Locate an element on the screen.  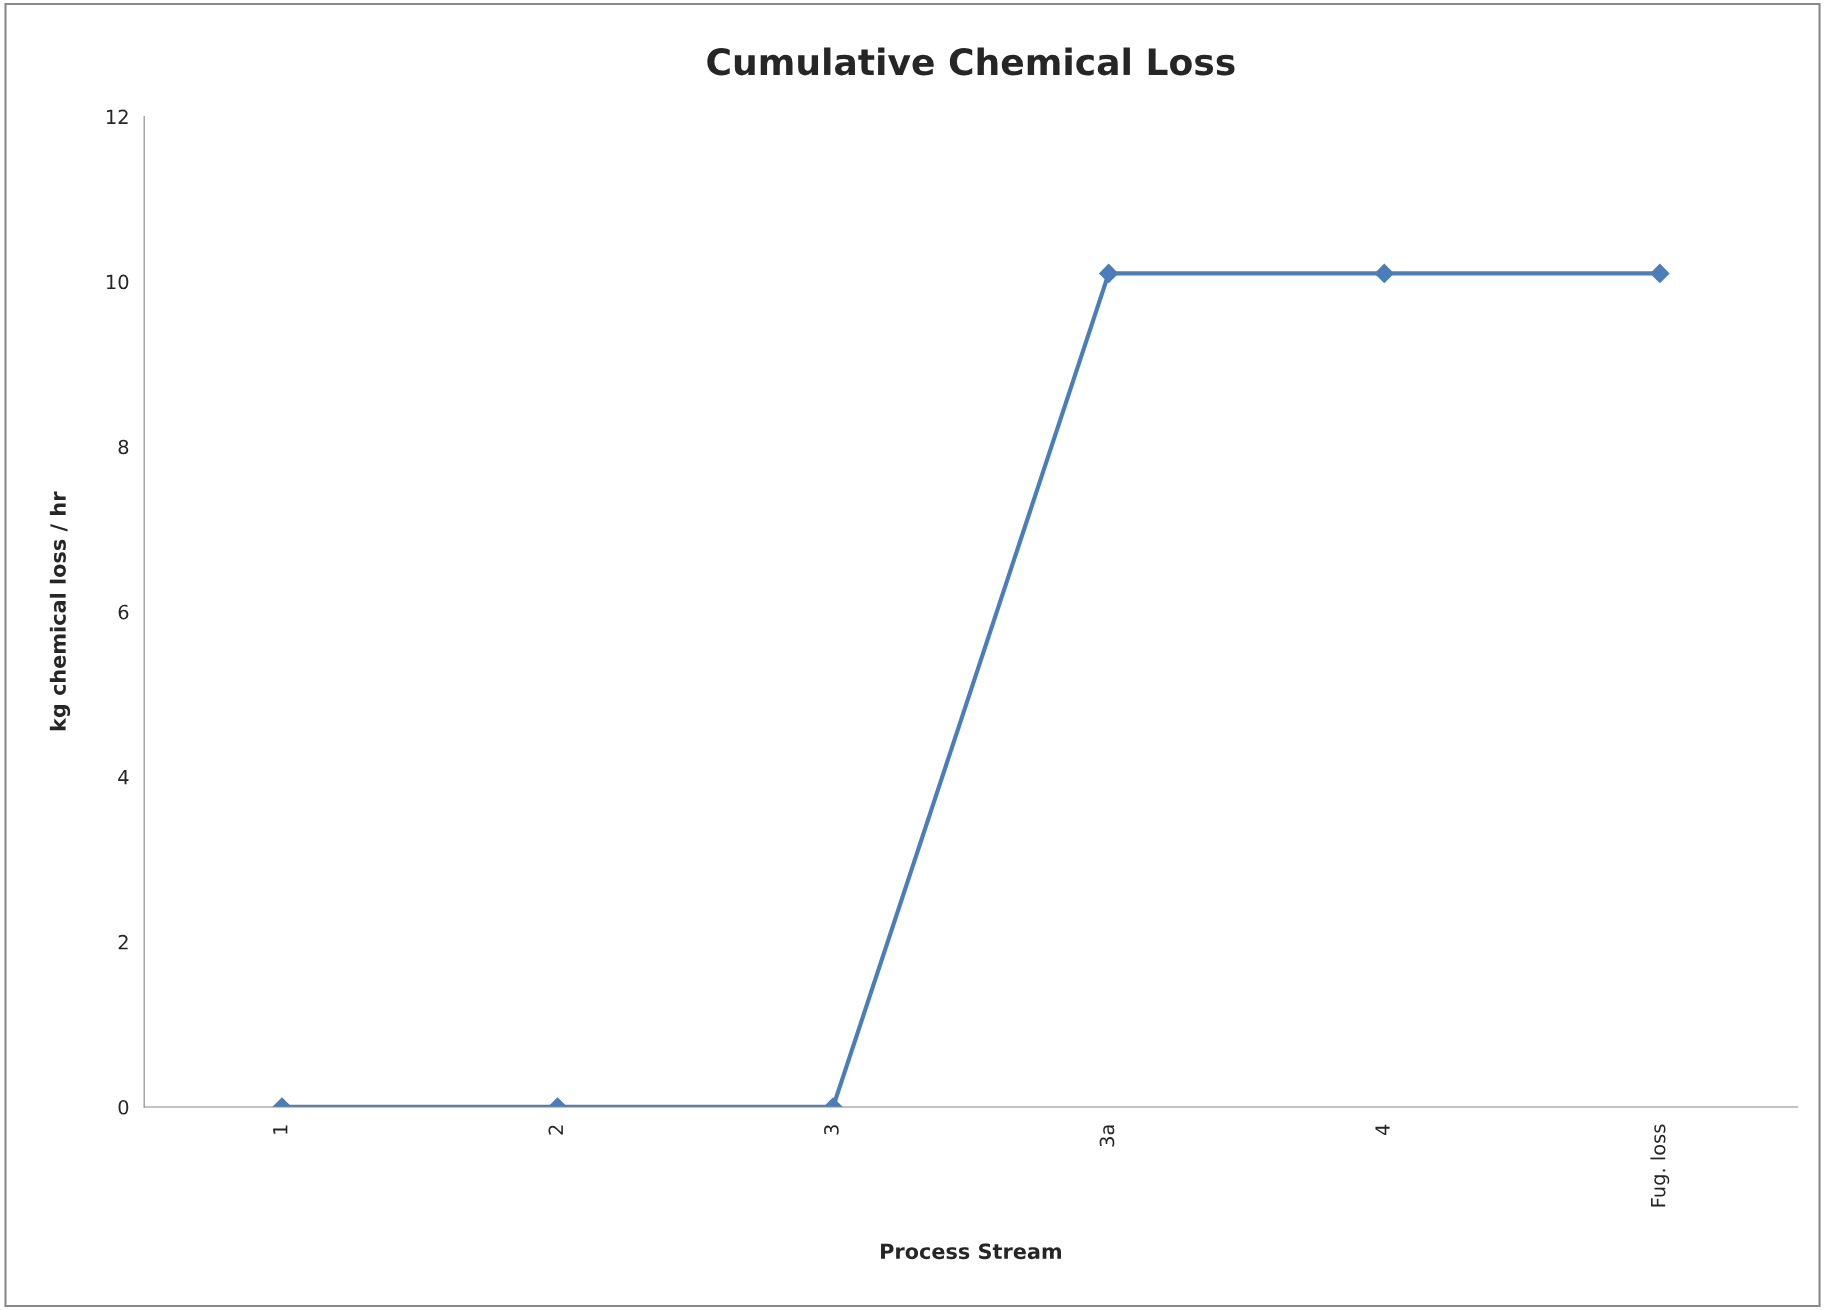
y-tick-label: 0 is located at coordinates (123, 1107).